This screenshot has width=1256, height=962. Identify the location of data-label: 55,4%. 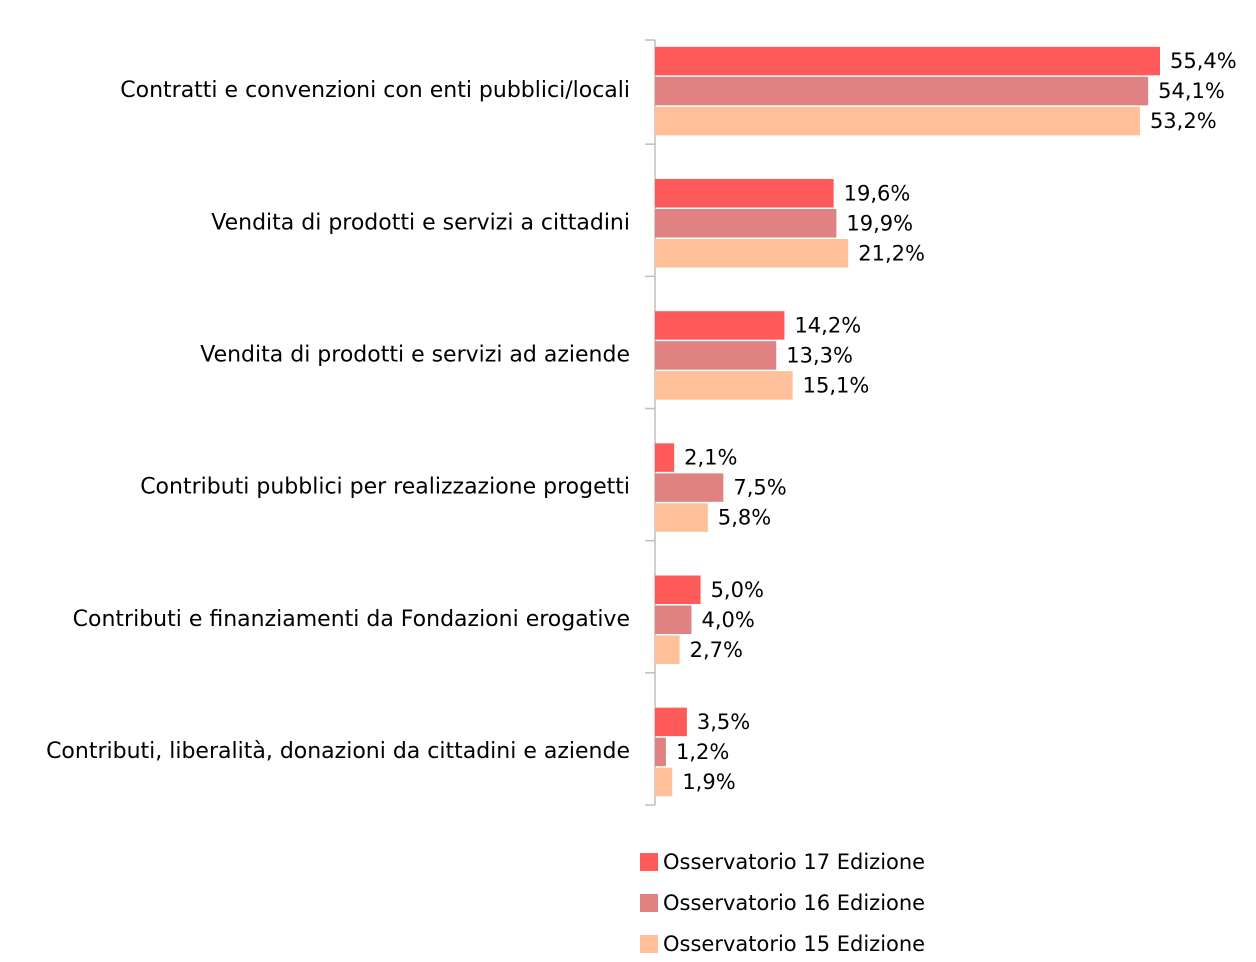
(1203, 61).